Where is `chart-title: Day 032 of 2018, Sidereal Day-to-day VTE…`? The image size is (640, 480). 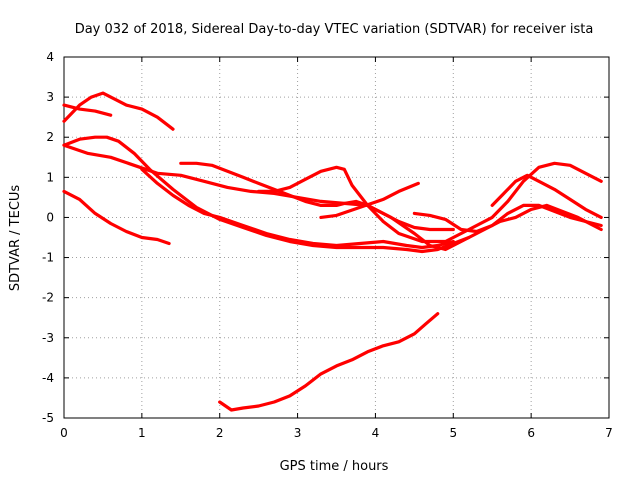 chart-title: Day 032 of 2018, Sidereal Day-to-day VTE… is located at coordinates (334, 29).